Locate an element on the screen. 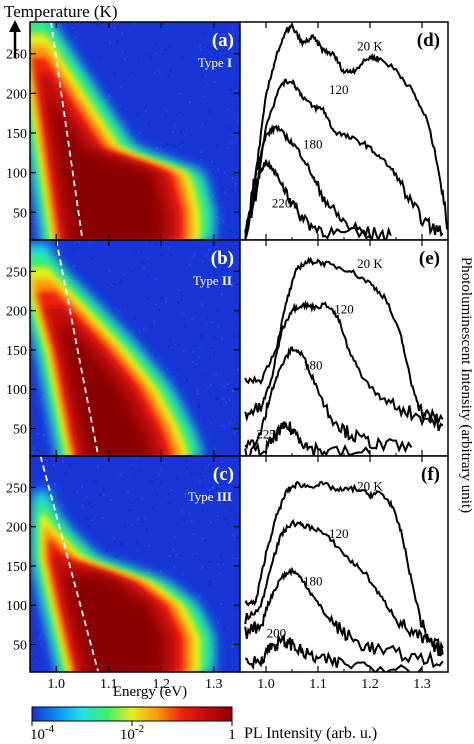  y-tick-label: 200 is located at coordinates (16, 312).